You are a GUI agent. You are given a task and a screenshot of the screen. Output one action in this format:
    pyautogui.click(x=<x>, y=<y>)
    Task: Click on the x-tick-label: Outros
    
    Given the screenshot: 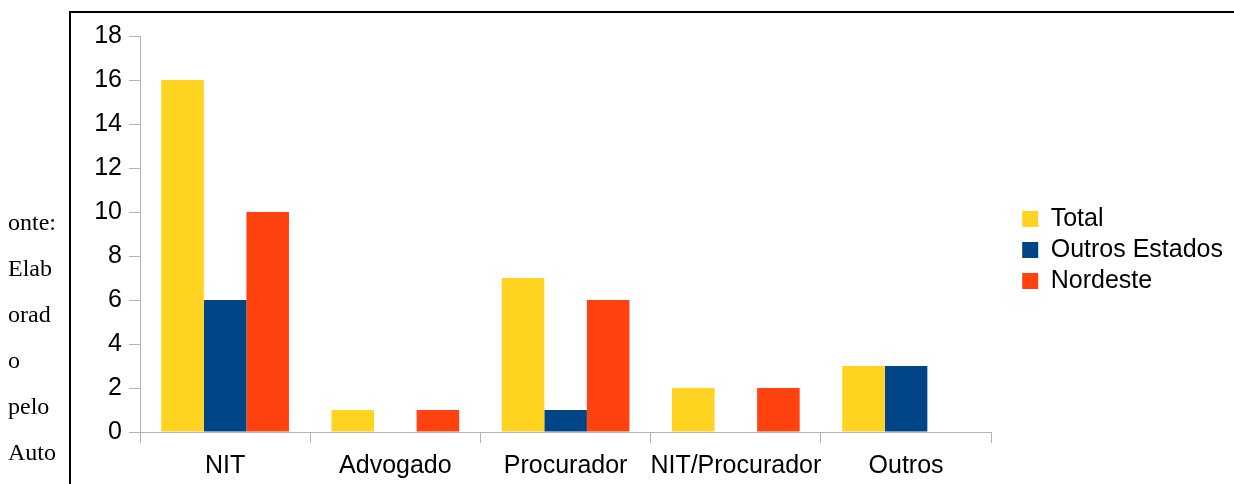 What is the action you would take?
    pyautogui.click(x=906, y=463)
    